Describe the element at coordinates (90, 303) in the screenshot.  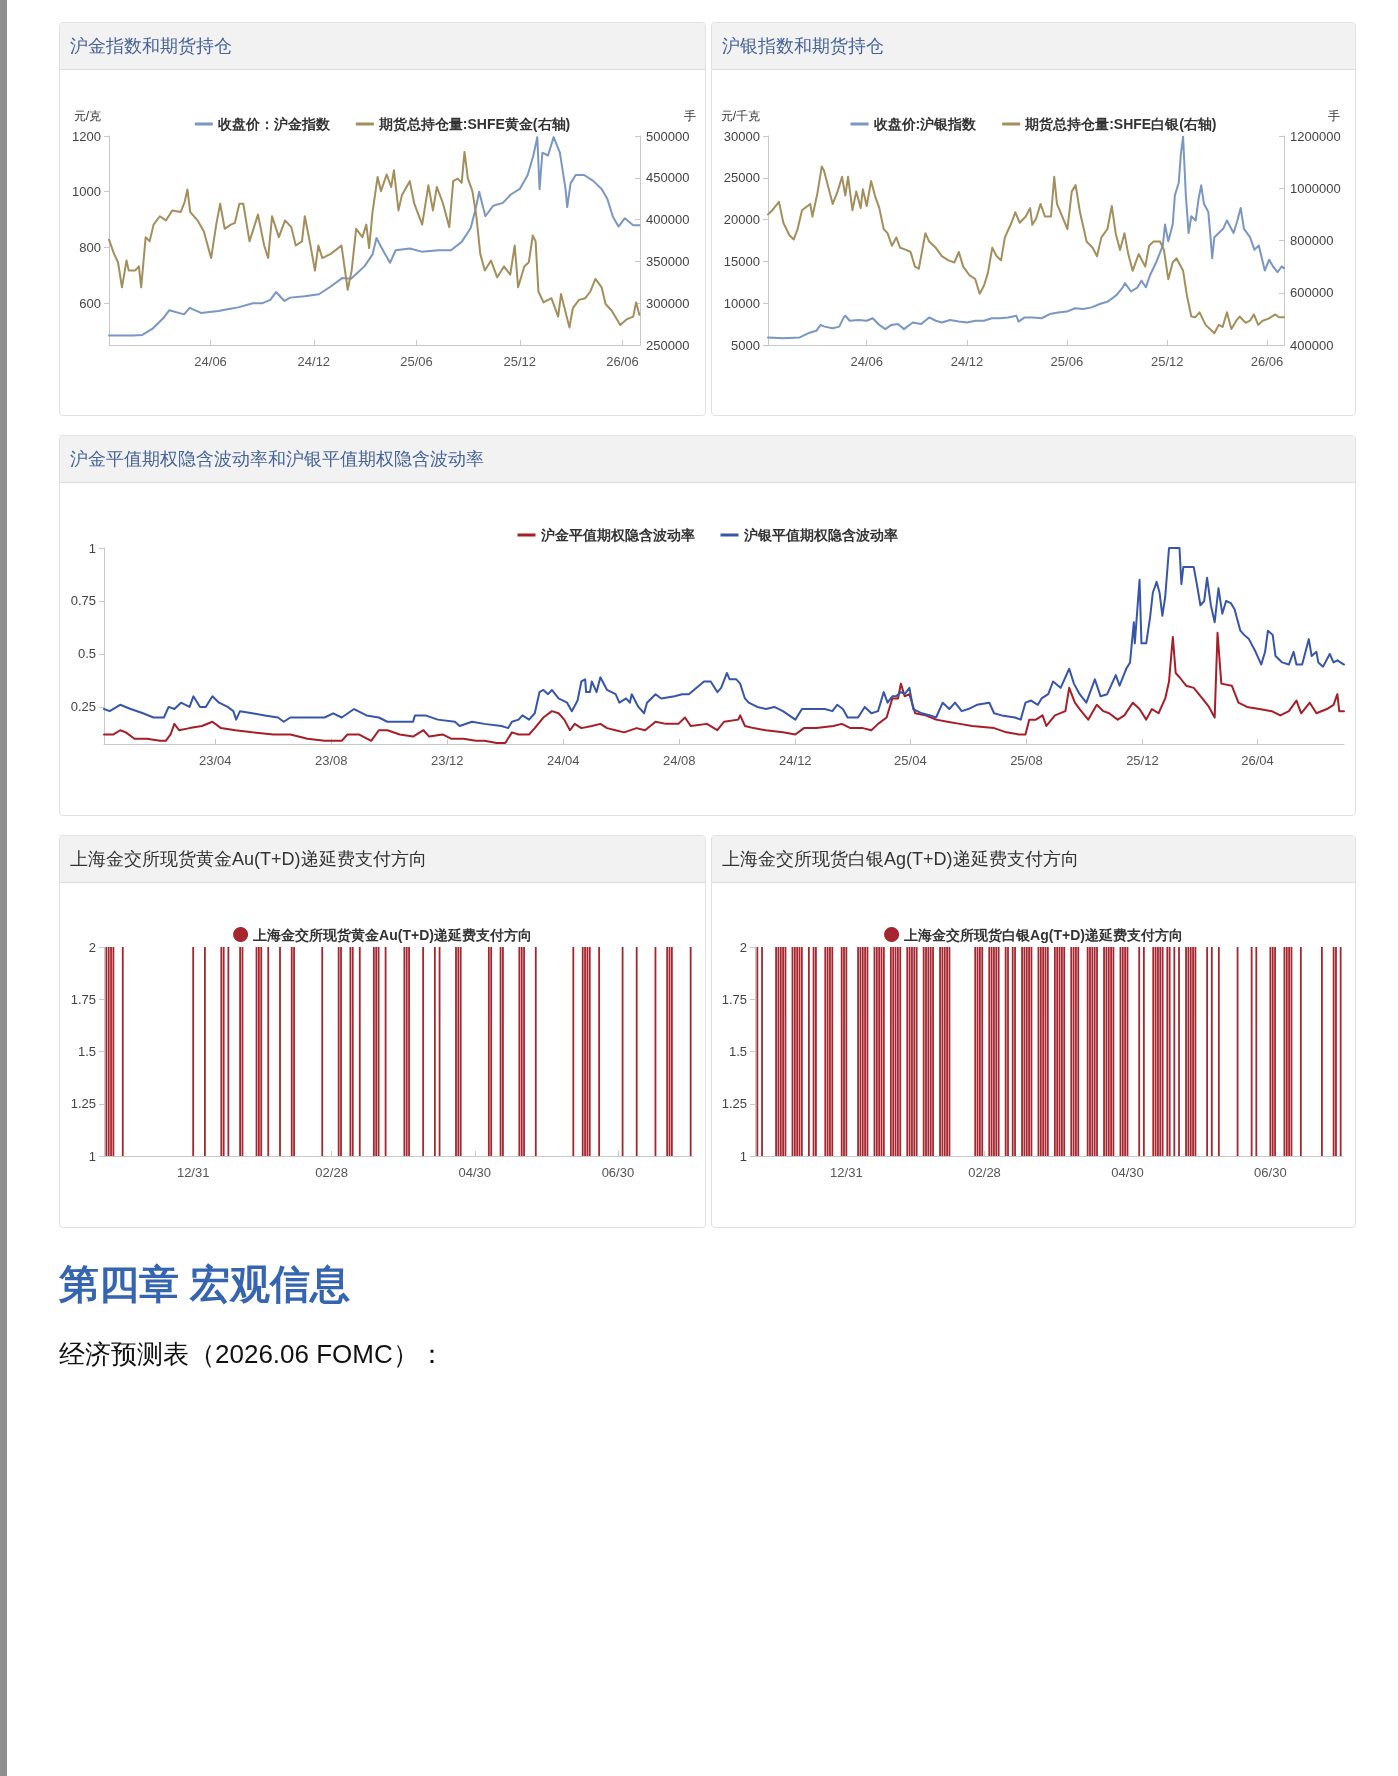
I see `y-tick-label: 600` at that location.